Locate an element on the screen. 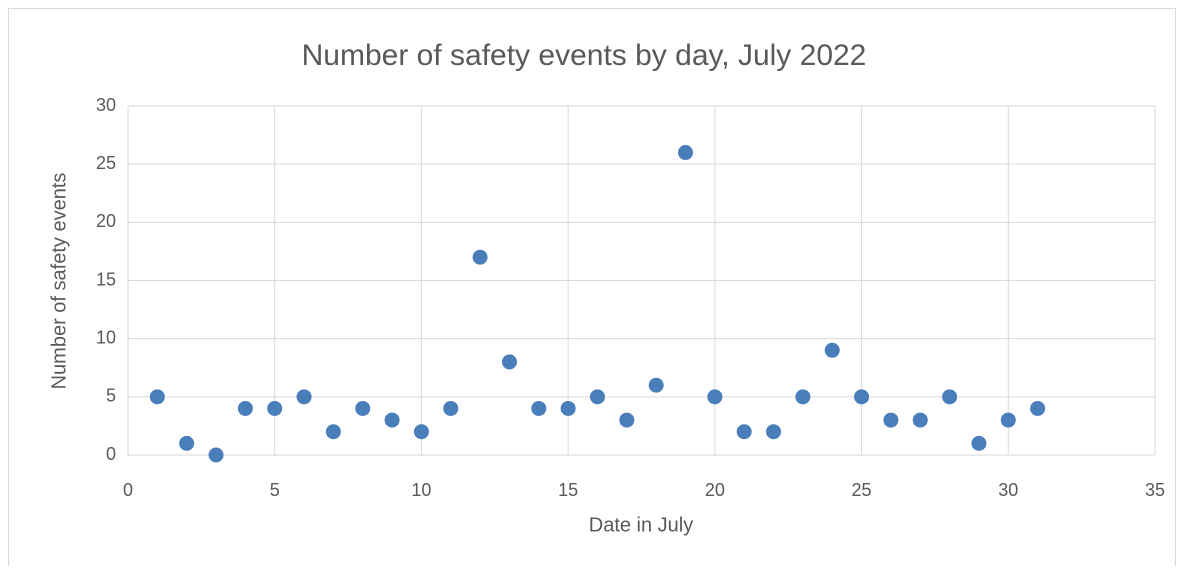 Image resolution: width=1184 pixels, height=571 pixels. y-tick-label: 5 is located at coordinates (111, 396).